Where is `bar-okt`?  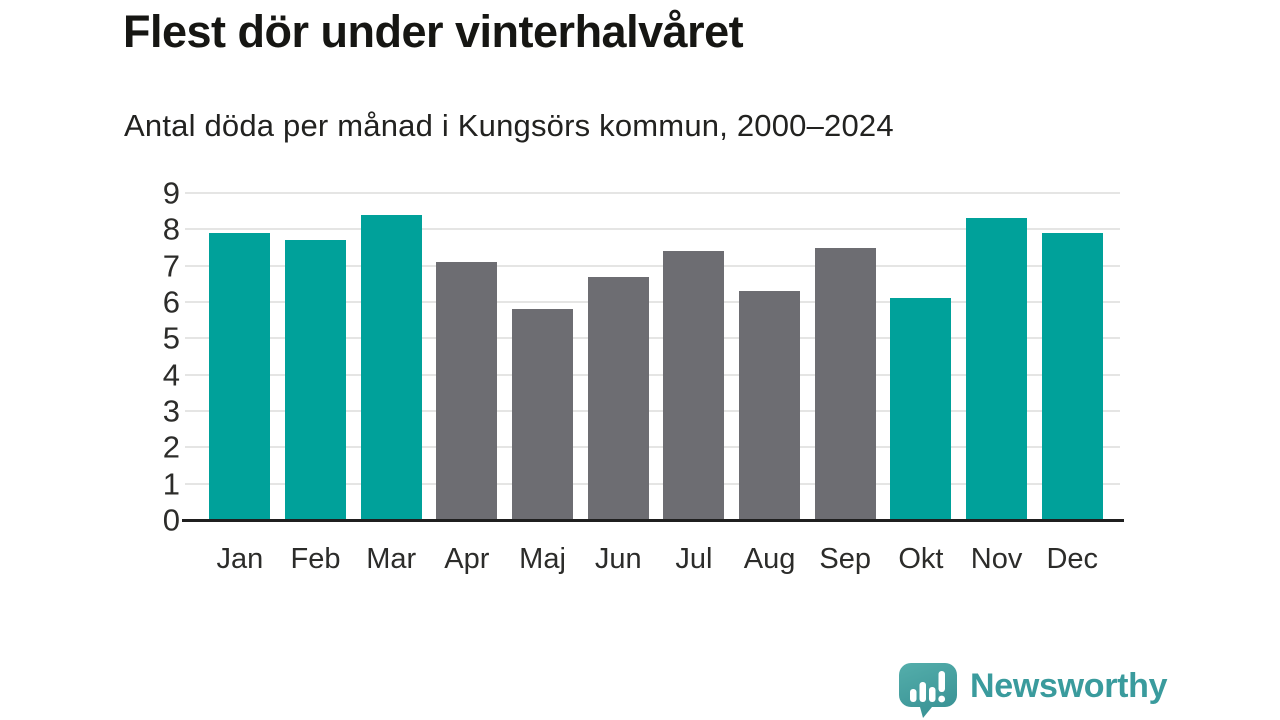
bar-okt is located at coordinates (921, 409).